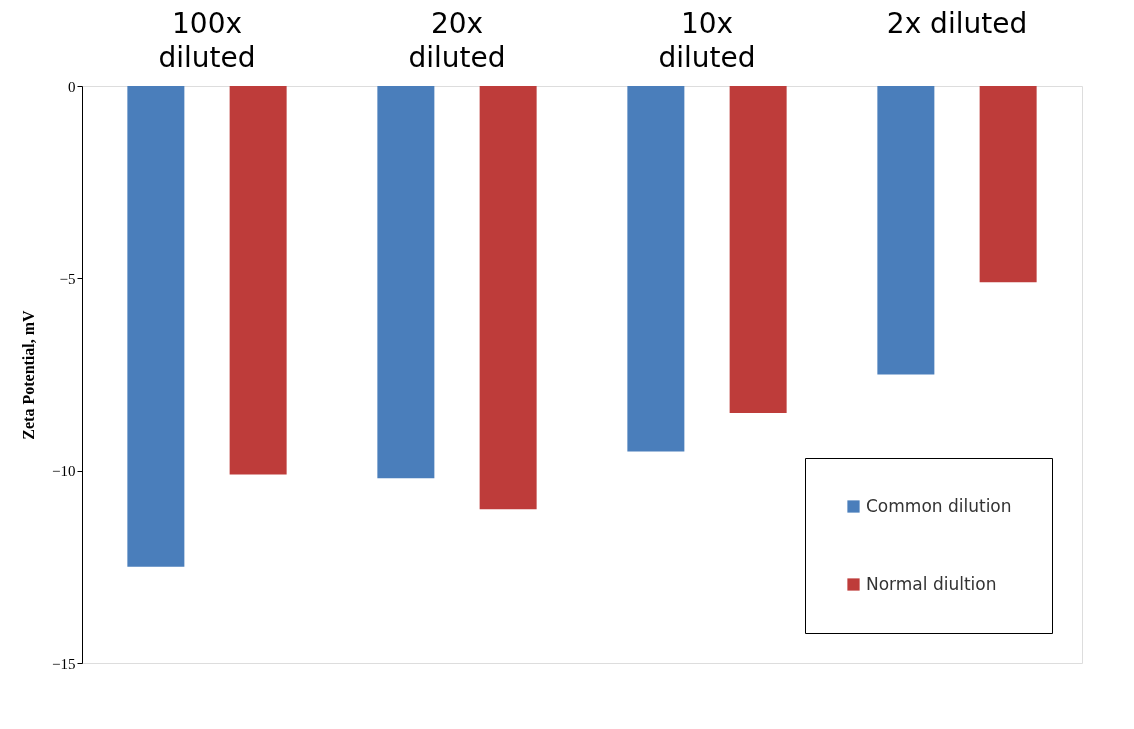 Image resolution: width=1134 pixels, height=729 pixels. I want to click on y-tick-label: −5, so click(67, 278).